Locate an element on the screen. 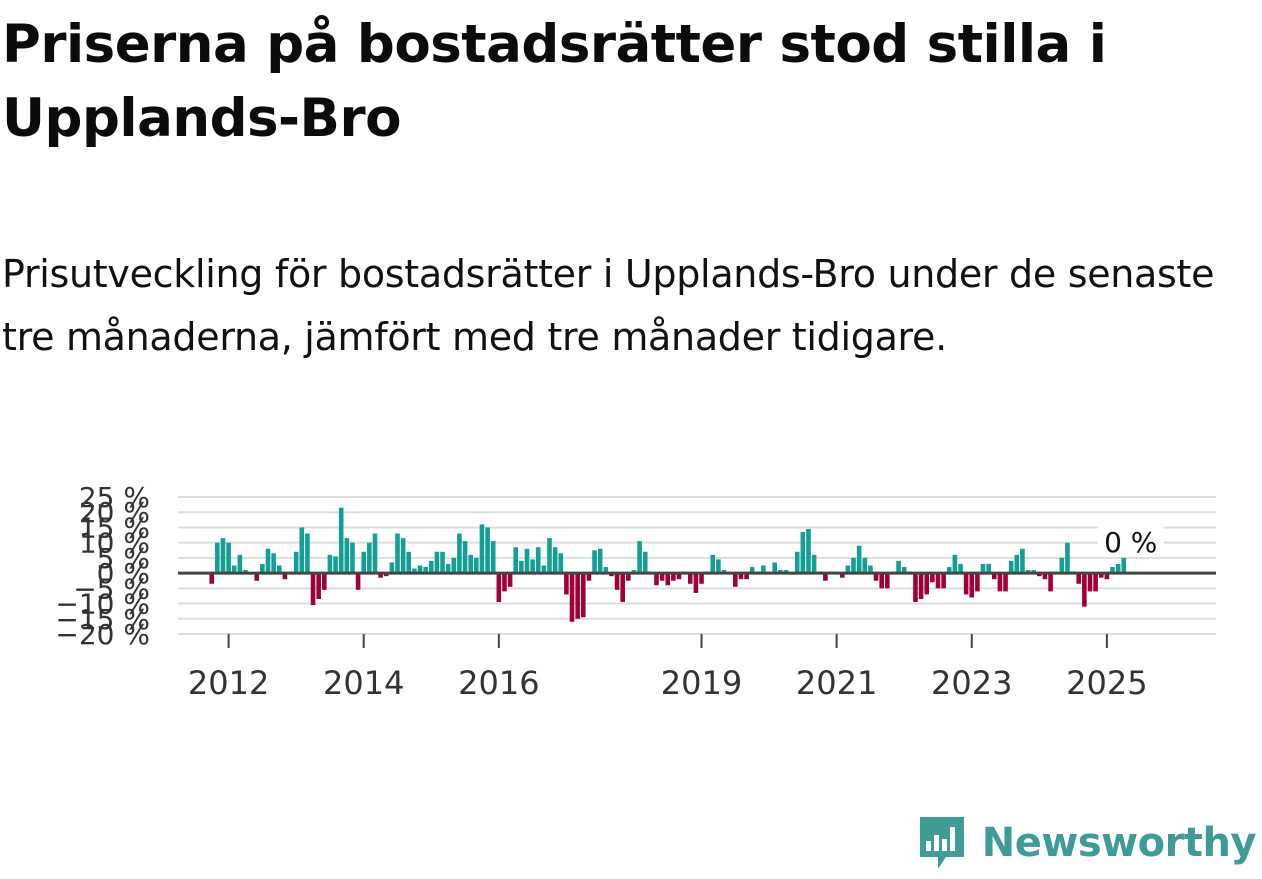 The width and height of the screenshot is (1262, 879). x-tick-label: 2025 is located at coordinates (1106, 683).